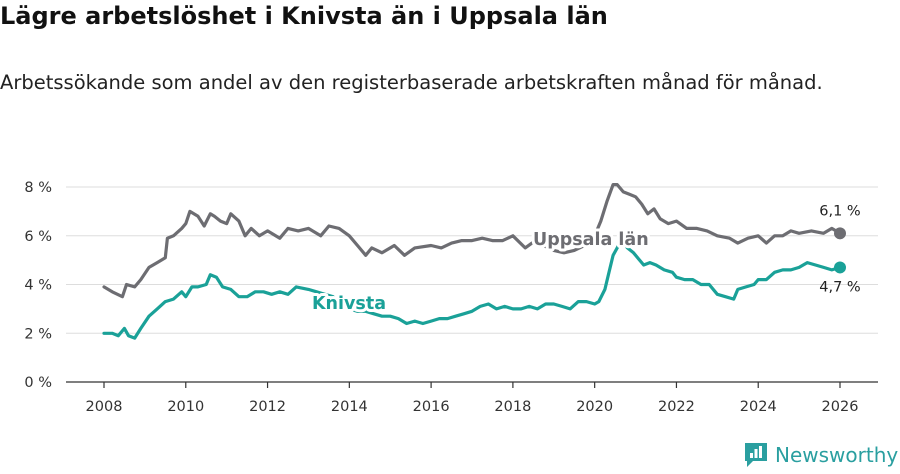 This screenshot has width=900, height=474. I want to click on x-tick-label: 2010, so click(185, 407).